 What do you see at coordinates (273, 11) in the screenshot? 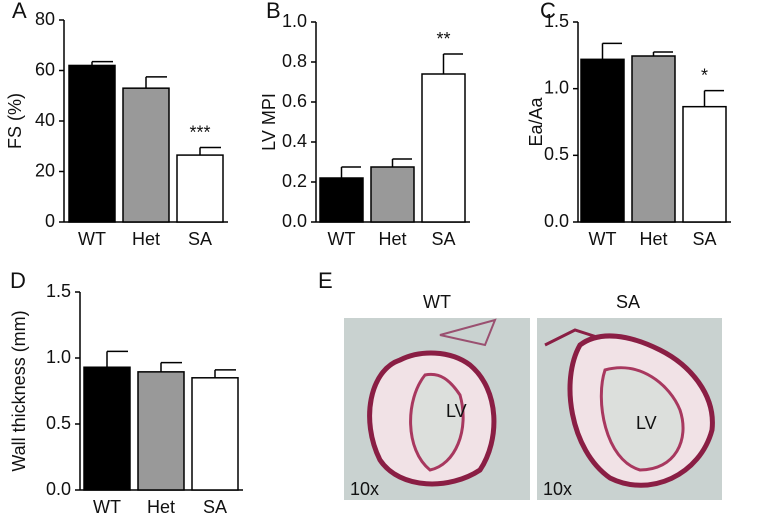
I see `panel-label: B` at bounding box center [273, 11].